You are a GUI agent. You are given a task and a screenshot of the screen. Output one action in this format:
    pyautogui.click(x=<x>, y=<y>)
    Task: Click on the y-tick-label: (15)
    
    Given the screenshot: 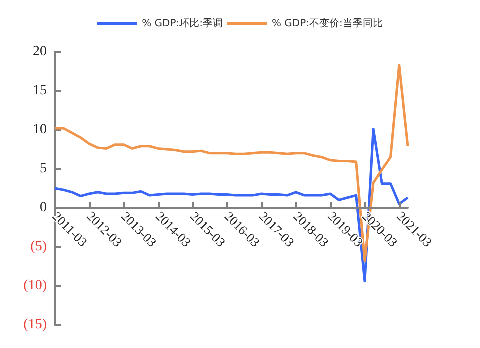 What is the action you would take?
    pyautogui.click(x=36, y=325)
    